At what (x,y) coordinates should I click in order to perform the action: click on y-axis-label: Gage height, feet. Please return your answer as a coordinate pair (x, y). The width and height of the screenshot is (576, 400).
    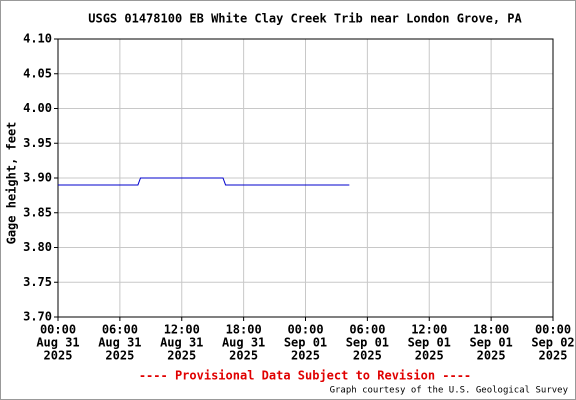
    Looking at the image, I should click on (12, 183).